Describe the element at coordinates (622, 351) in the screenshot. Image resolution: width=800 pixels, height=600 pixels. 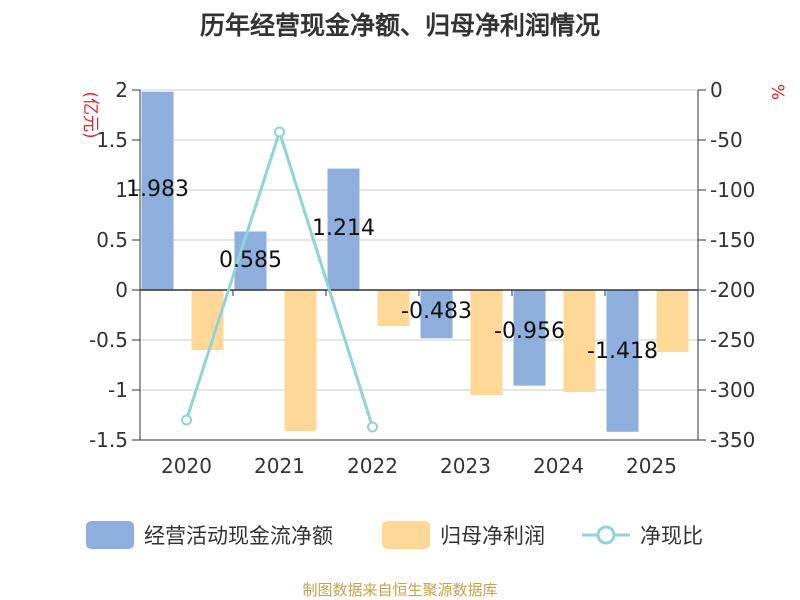
I see `data-label-cash: -1.418` at that location.